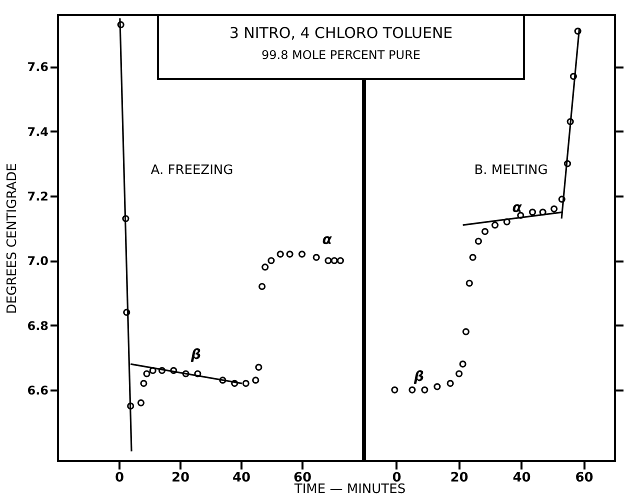 This screenshot has width=636, height=502. Describe the element at coordinates (350, 489) in the screenshot. I see `x-axis-title: TIME — MINUTES` at that location.